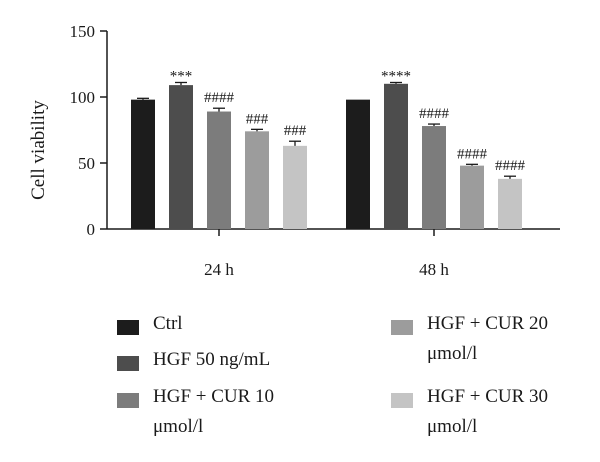 The height and width of the screenshot is (462, 600). What do you see at coordinates (38, 150) in the screenshot?
I see `y-axis-label: Cell viability` at bounding box center [38, 150].